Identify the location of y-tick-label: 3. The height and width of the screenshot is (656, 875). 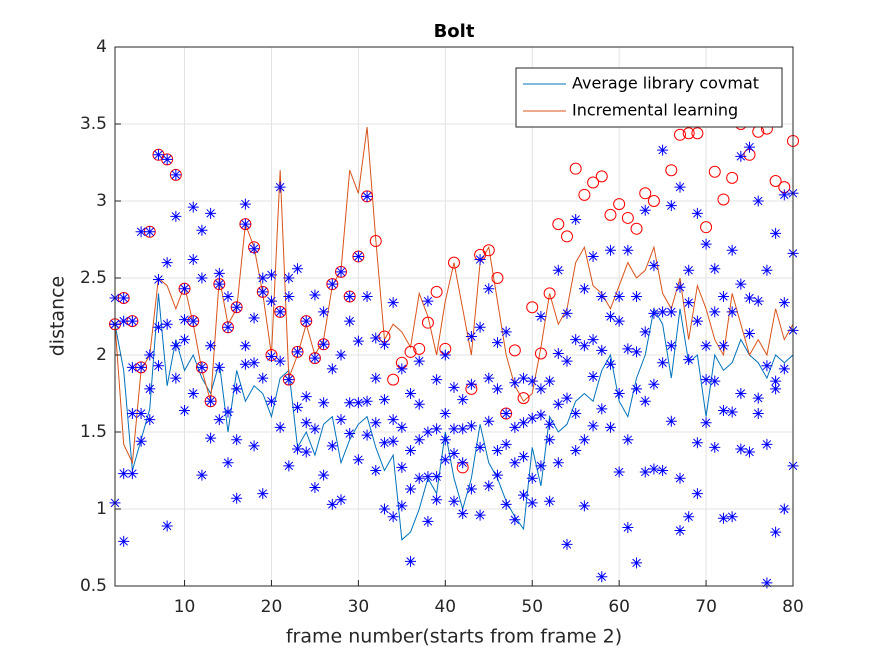
(101, 201).